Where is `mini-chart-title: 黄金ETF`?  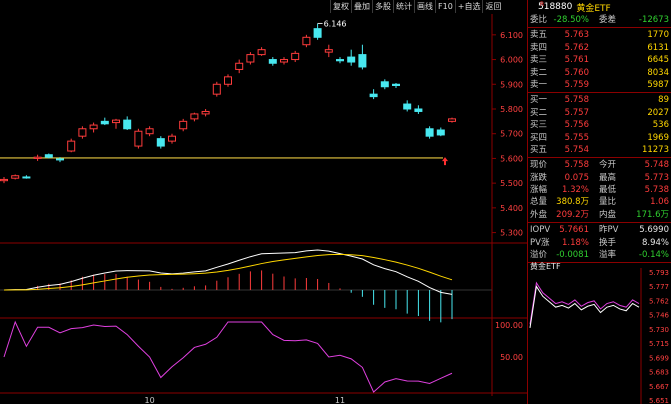
mini-chart-title: 黄金ETF is located at coordinates (545, 266).